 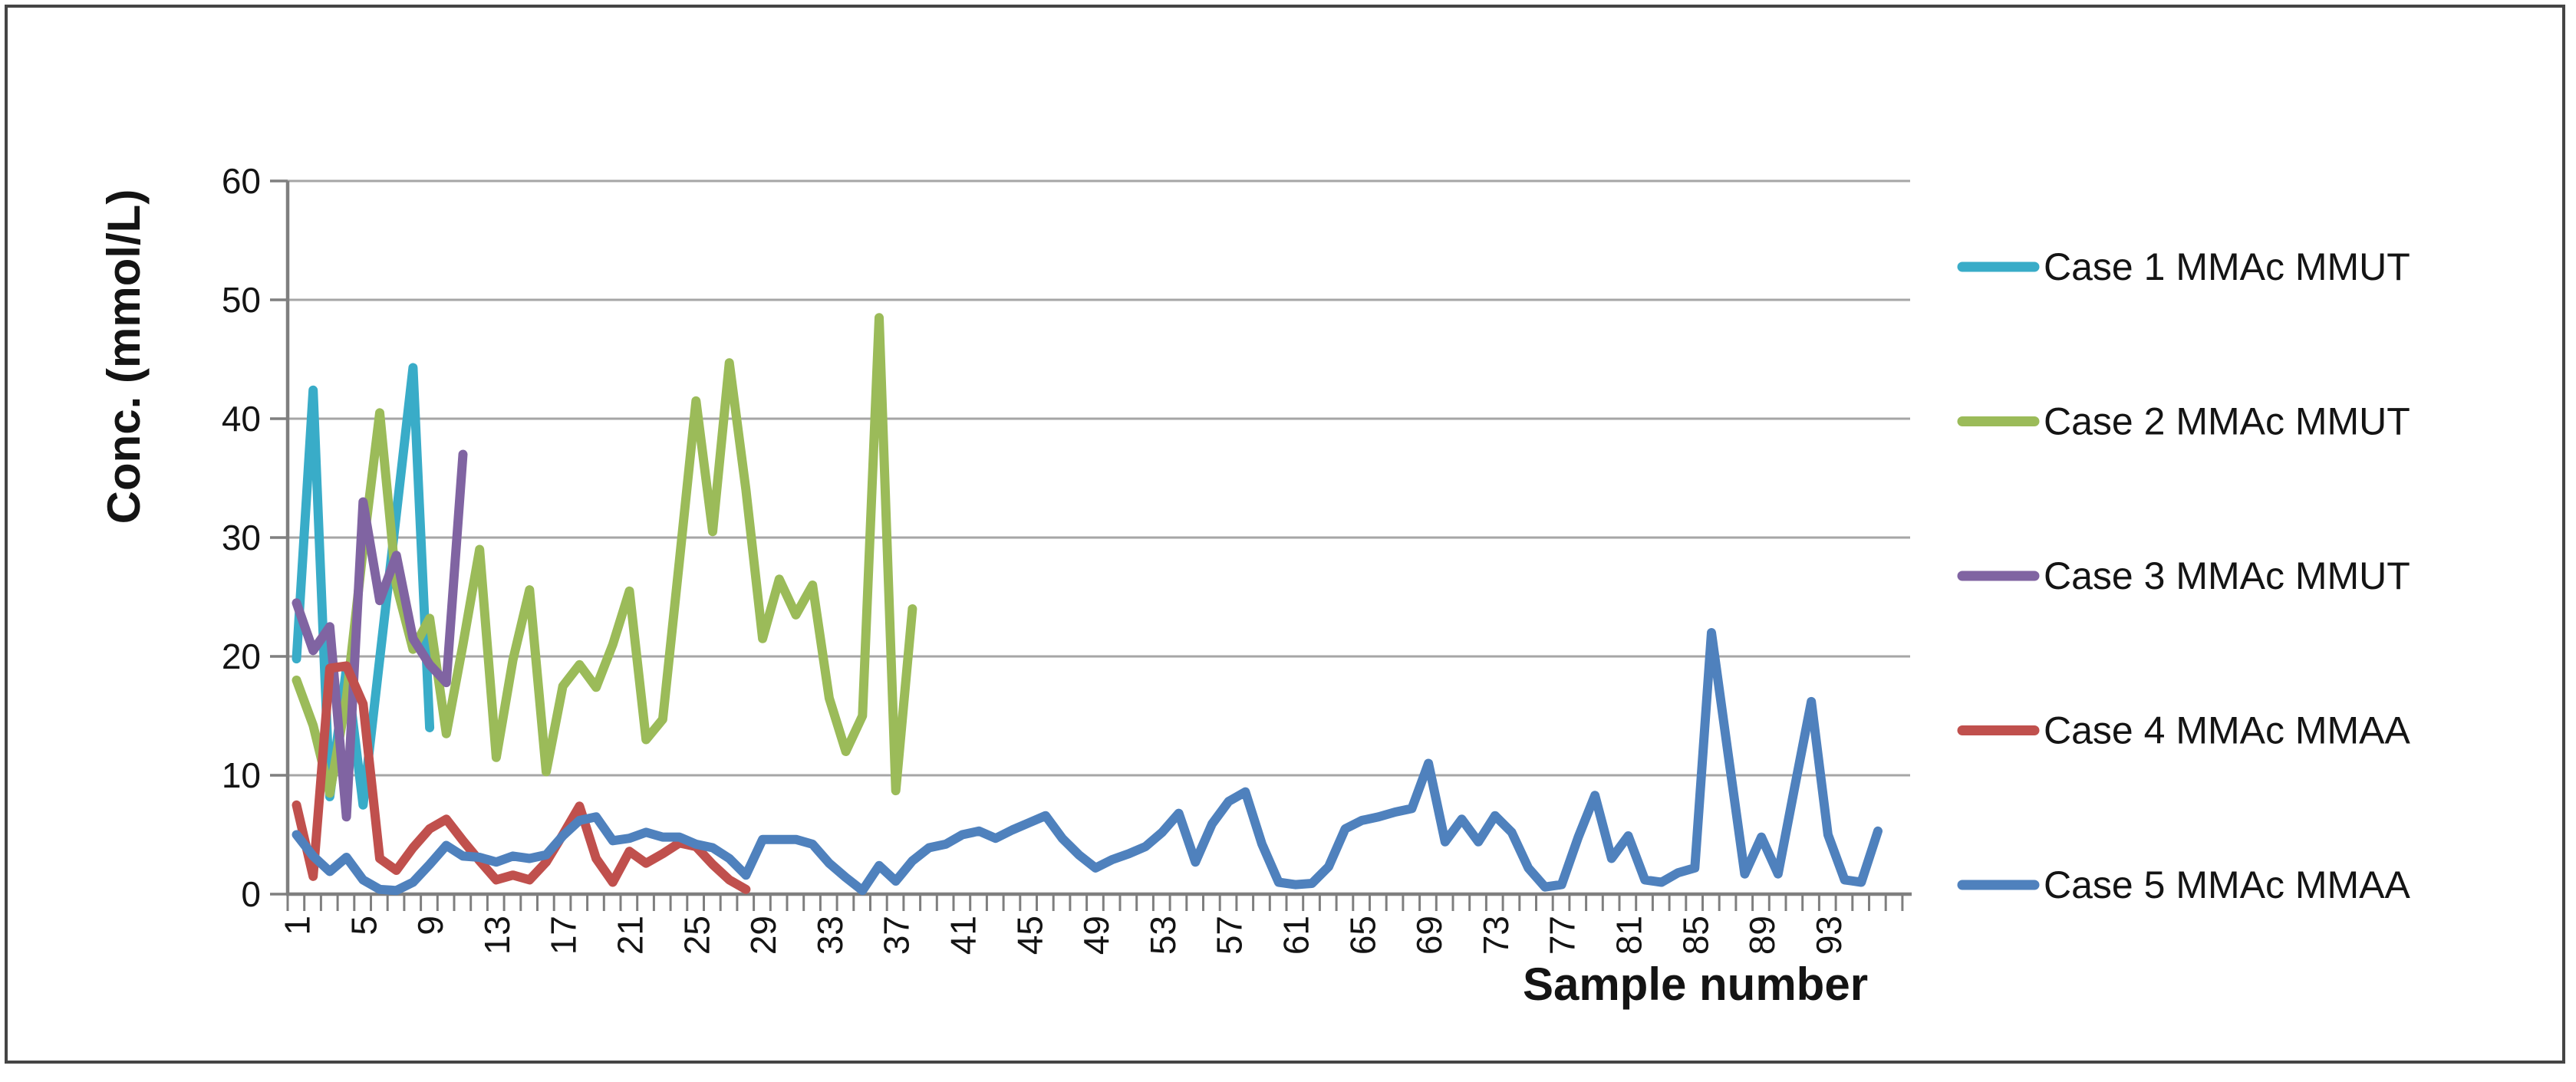 What do you see at coordinates (1629, 936) in the screenshot?
I see `x-axis-tick-label-81: 81` at bounding box center [1629, 936].